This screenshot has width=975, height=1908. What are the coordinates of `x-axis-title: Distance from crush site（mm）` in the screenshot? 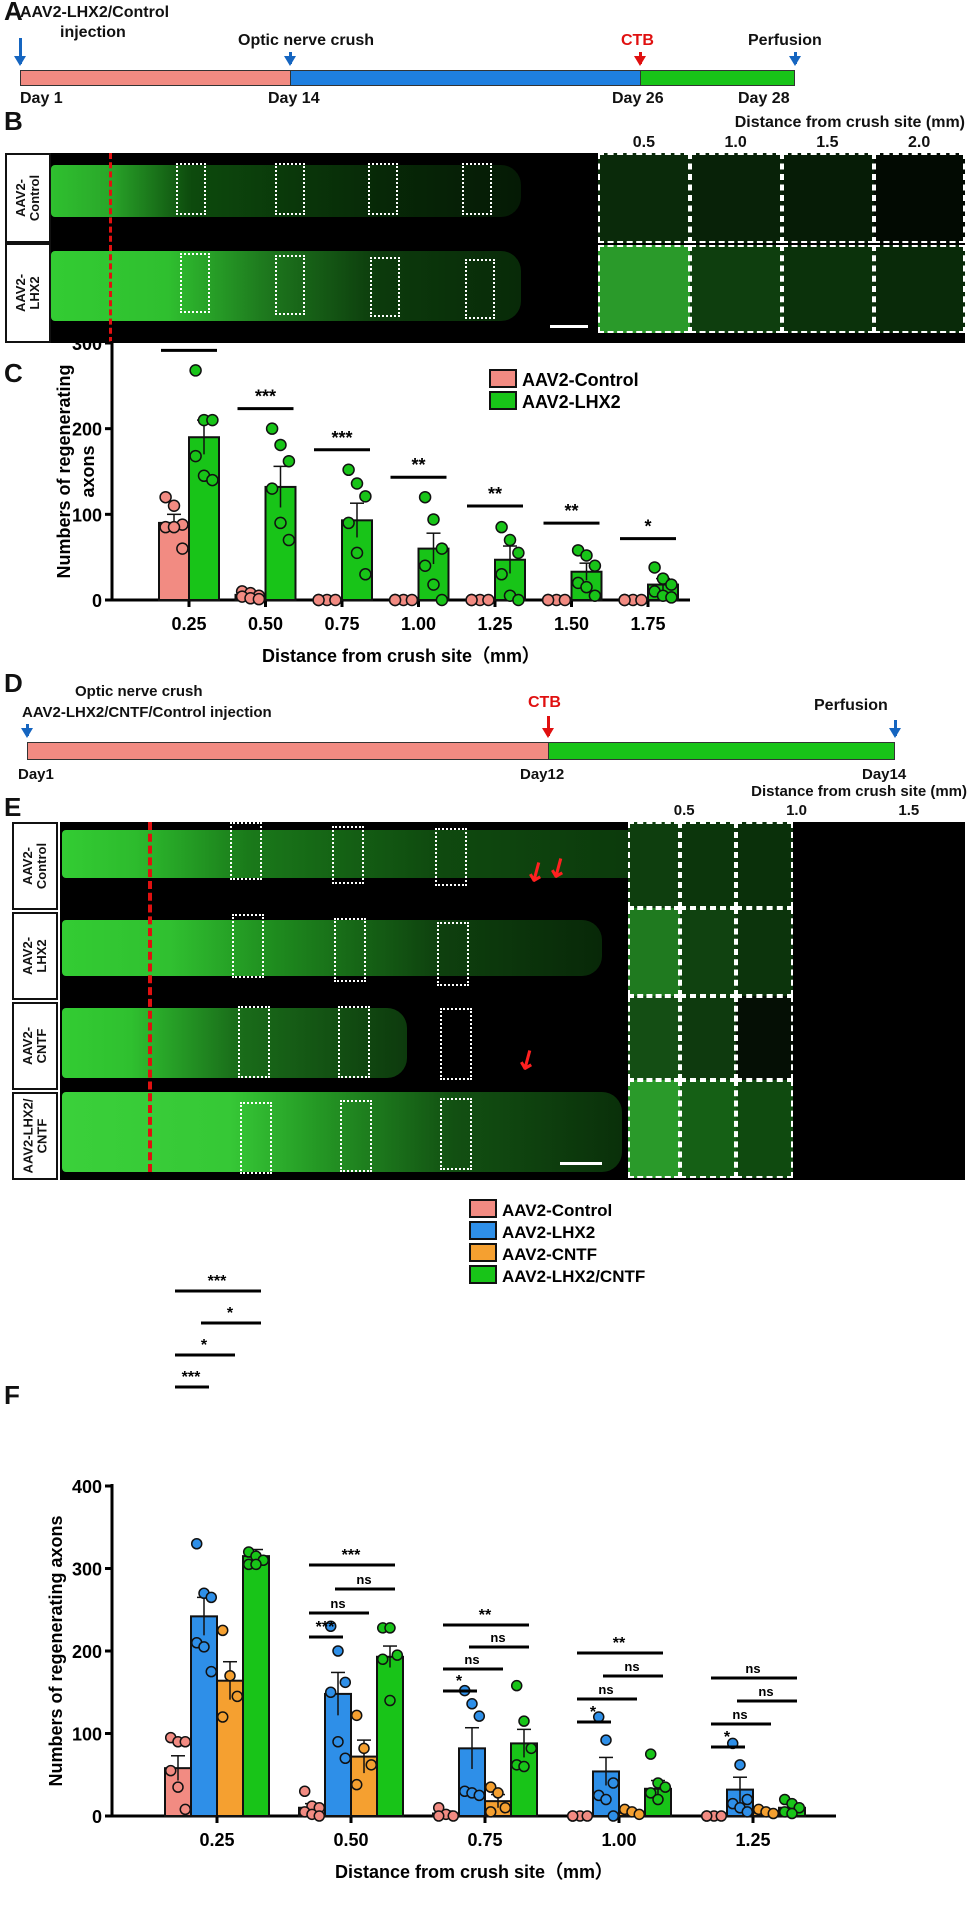 It's located at (401, 655).